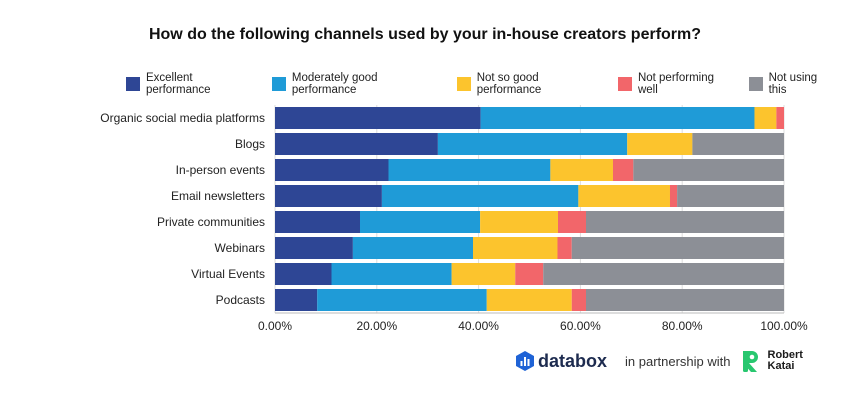 Image resolution: width=850 pixels, height=400 pixels. I want to click on robert-katai-logo: Robert Katai, so click(772, 361).